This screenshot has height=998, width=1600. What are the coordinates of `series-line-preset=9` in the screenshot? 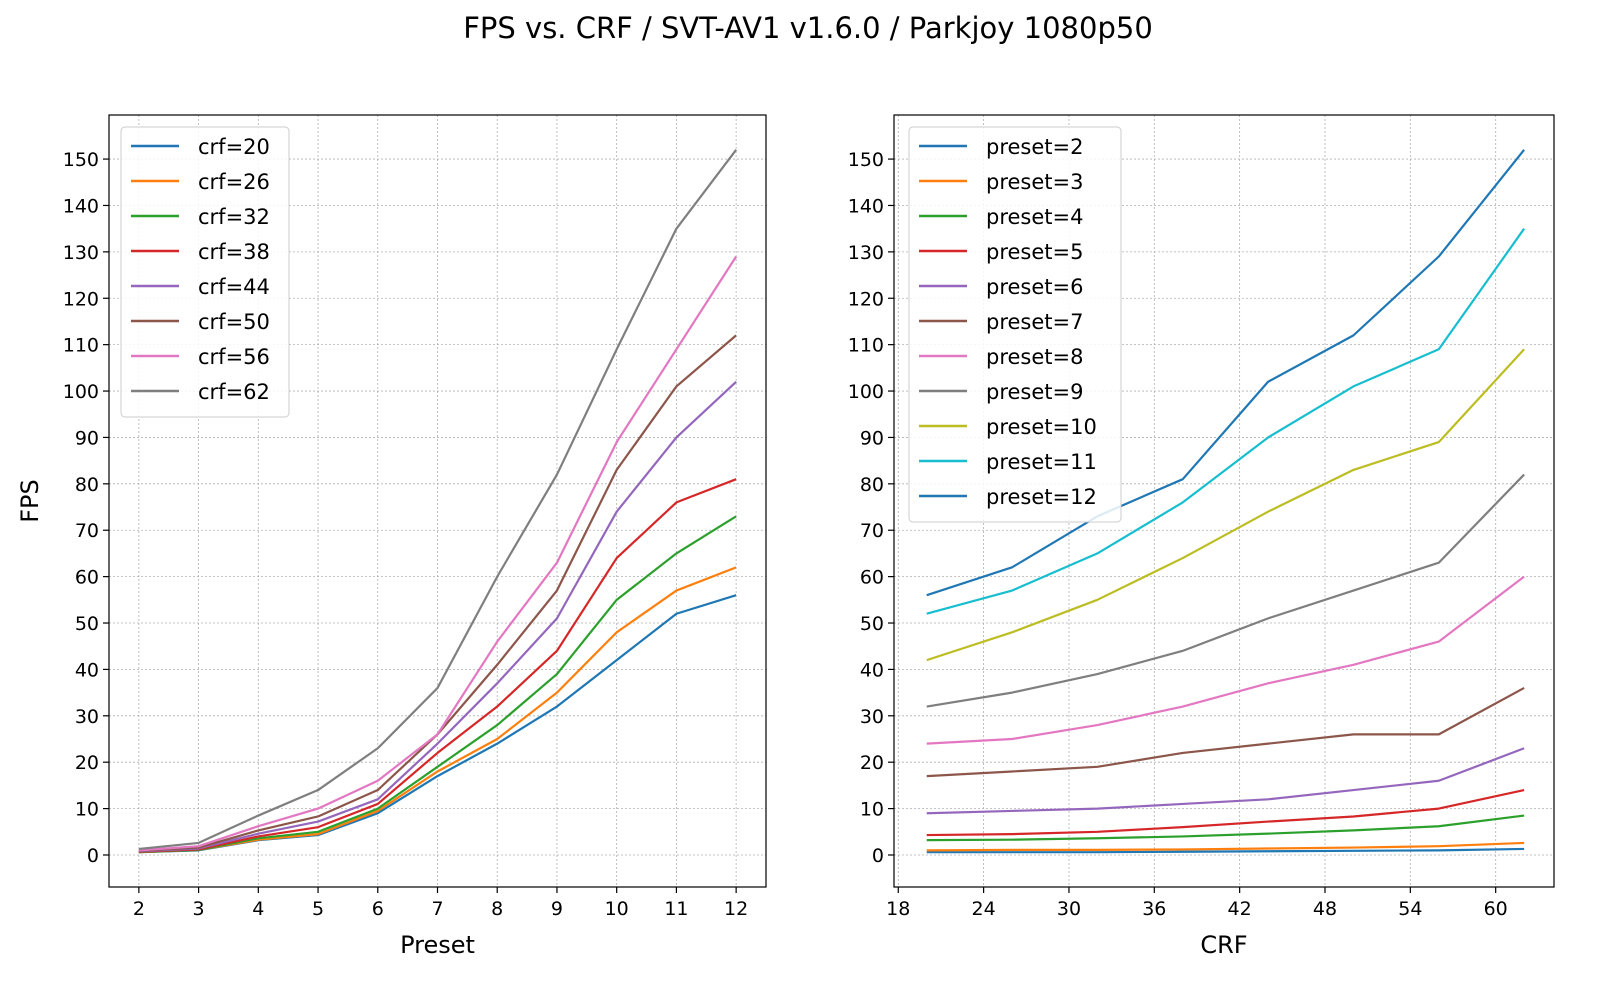 It's located at (1225, 590).